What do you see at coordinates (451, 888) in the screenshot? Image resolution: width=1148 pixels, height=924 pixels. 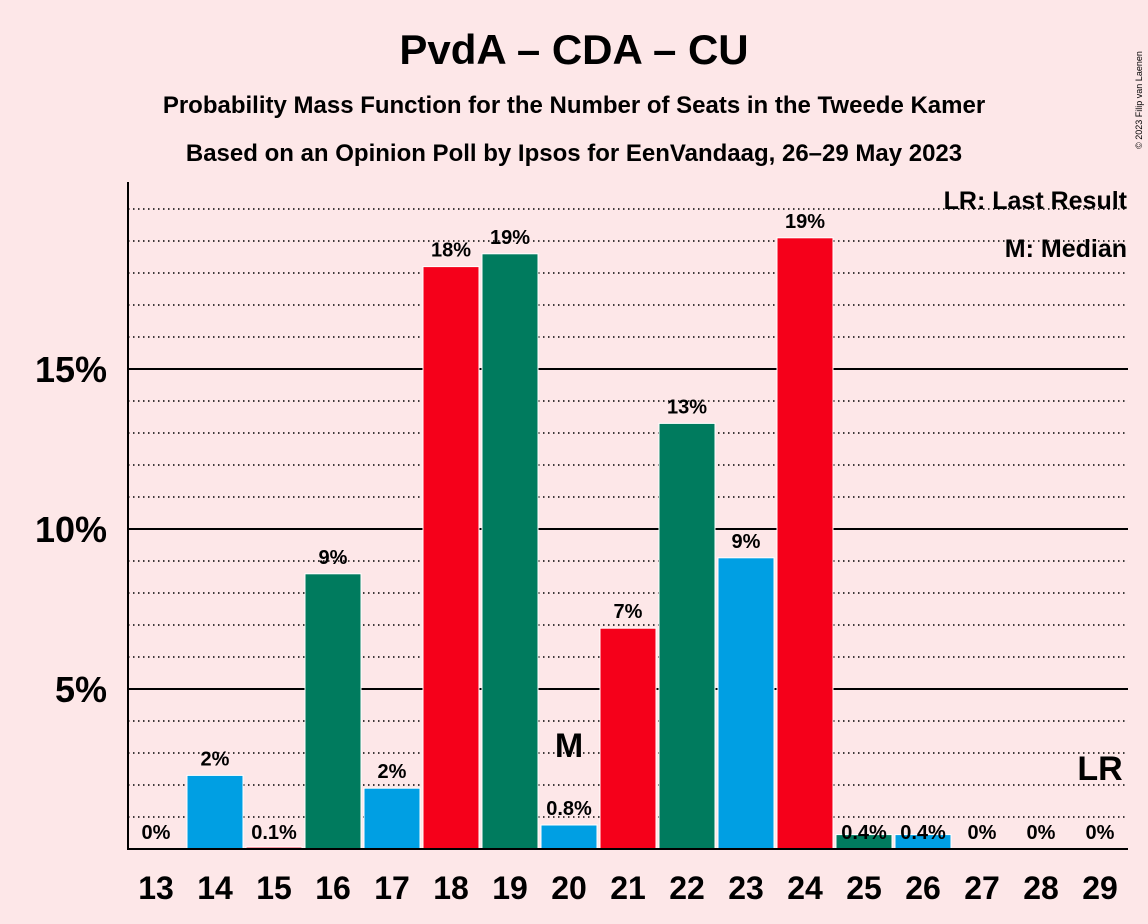 I see `x-tick-label-18: 18` at bounding box center [451, 888].